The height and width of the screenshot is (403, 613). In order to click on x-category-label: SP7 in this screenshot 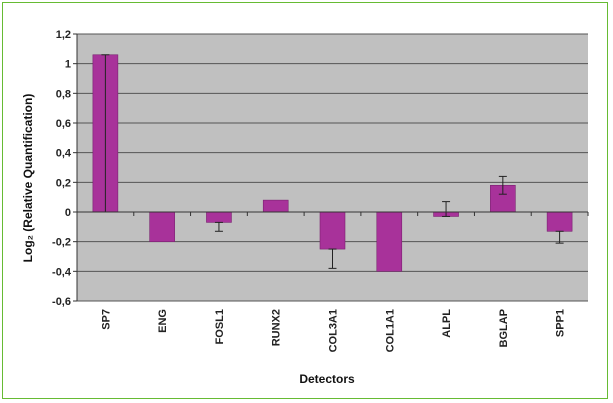, I will do `click(106, 319)`.